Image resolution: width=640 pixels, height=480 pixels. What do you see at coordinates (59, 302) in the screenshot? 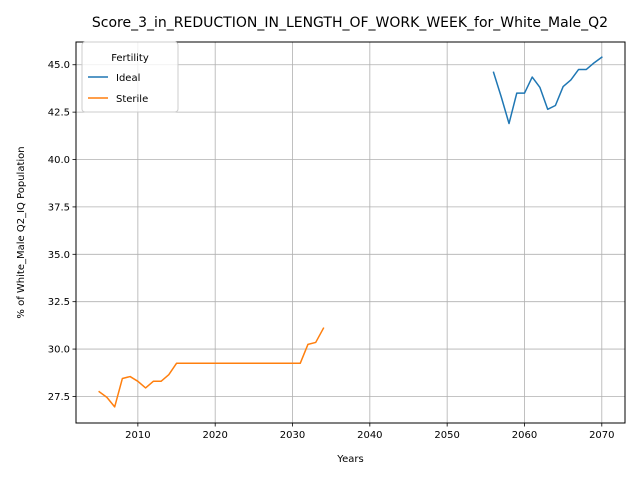
I see `y-tick-label: 32.5` at bounding box center [59, 302].